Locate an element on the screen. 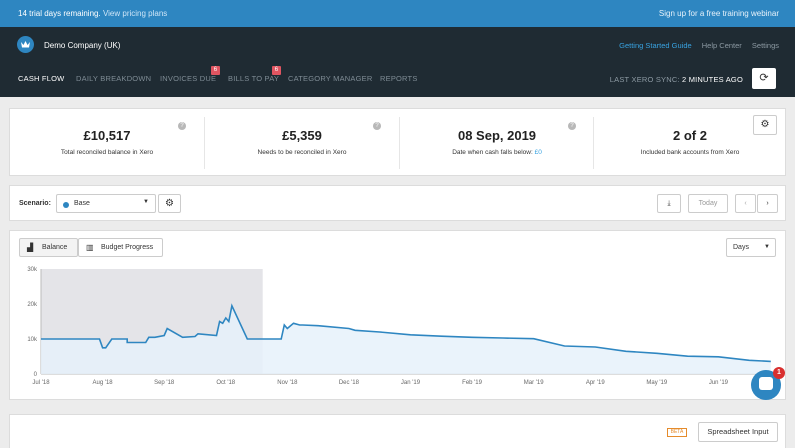 The image size is (795, 448). scenario-settings-button: ⚙ is located at coordinates (169, 203).